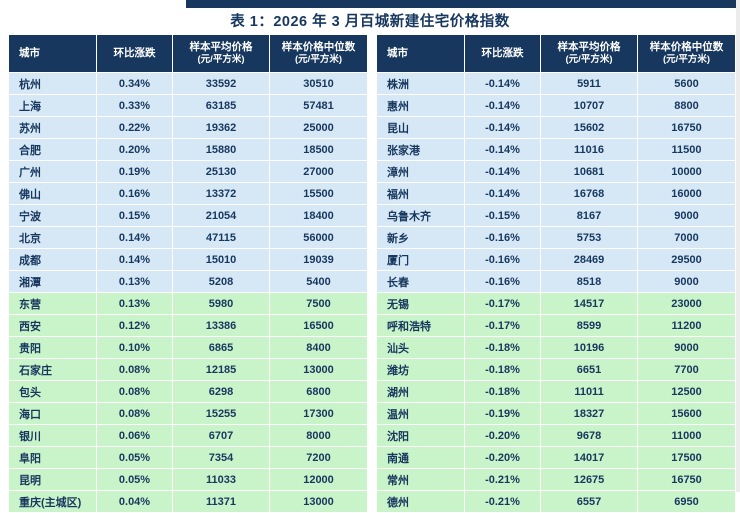 This screenshot has width=740, height=513. I want to click on avg-price-cell: 11011, so click(589, 391).